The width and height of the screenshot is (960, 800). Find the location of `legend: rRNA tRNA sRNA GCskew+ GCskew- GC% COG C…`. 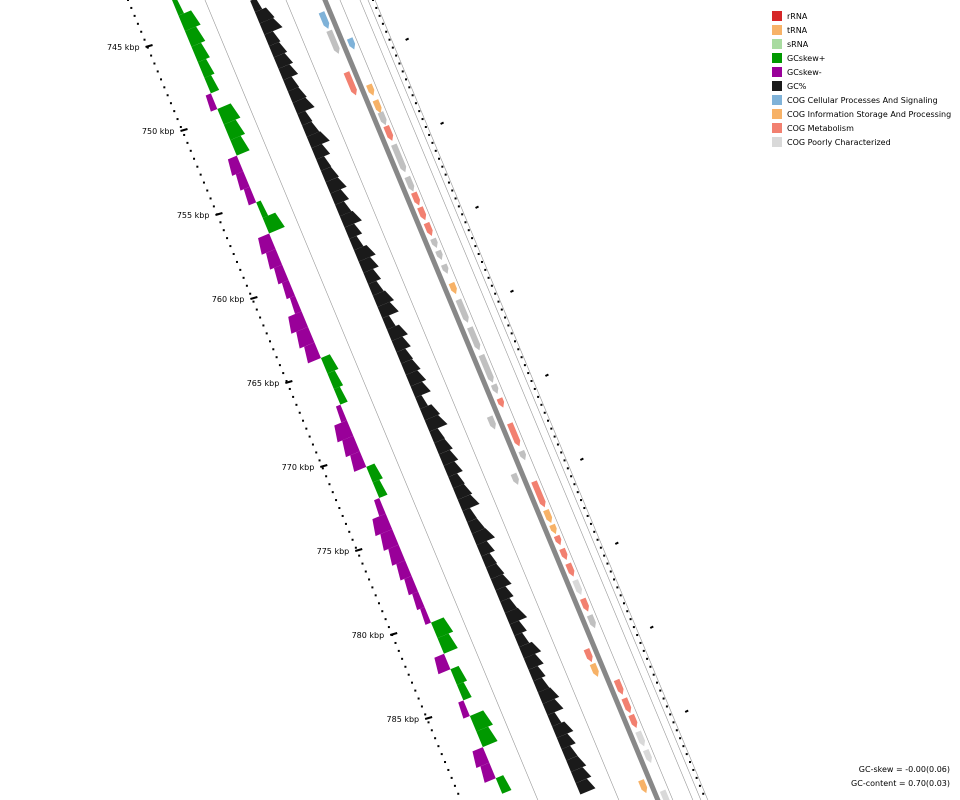

legend: rRNA tRNA sRNA GCskew+ GCskew- GC% COG C… is located at coordinates (861, 79).